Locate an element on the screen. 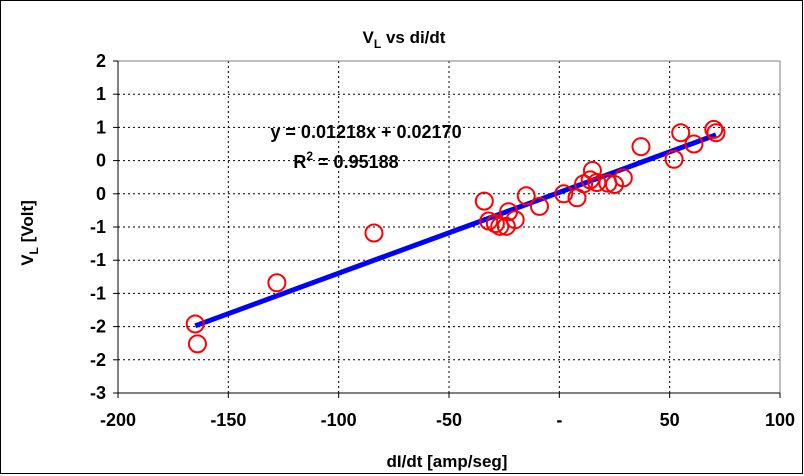  r-squared-label: R2 = 0.95188 is located at coordinates (345, 160).